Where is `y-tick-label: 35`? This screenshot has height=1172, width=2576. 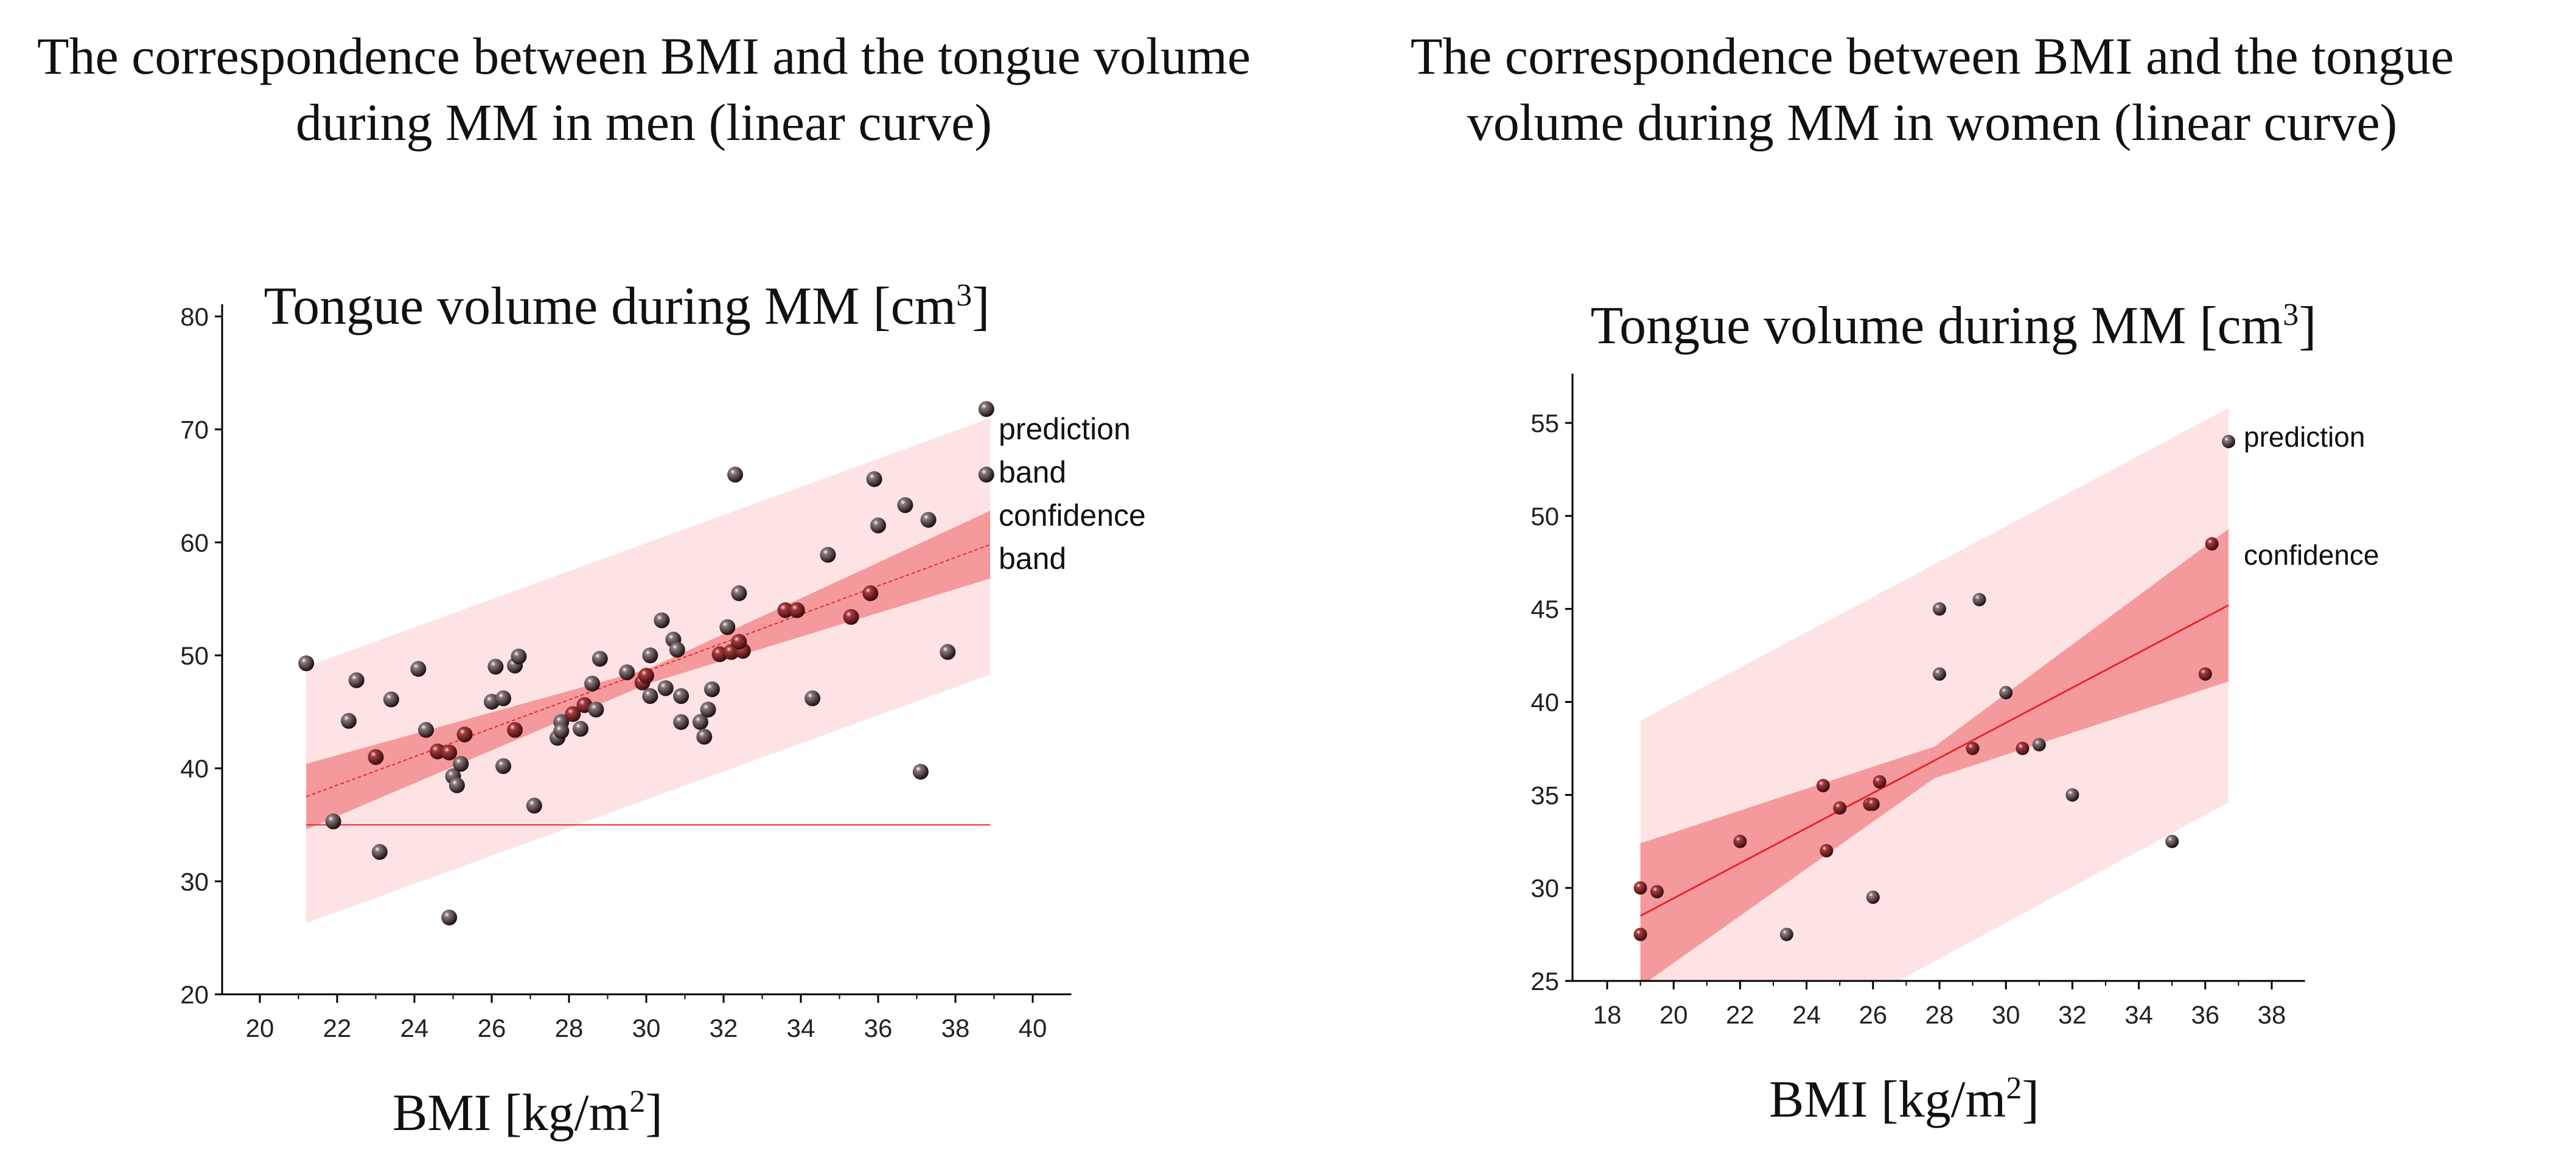
y-tick-label: 35 is located at coordinates (1545, 795).